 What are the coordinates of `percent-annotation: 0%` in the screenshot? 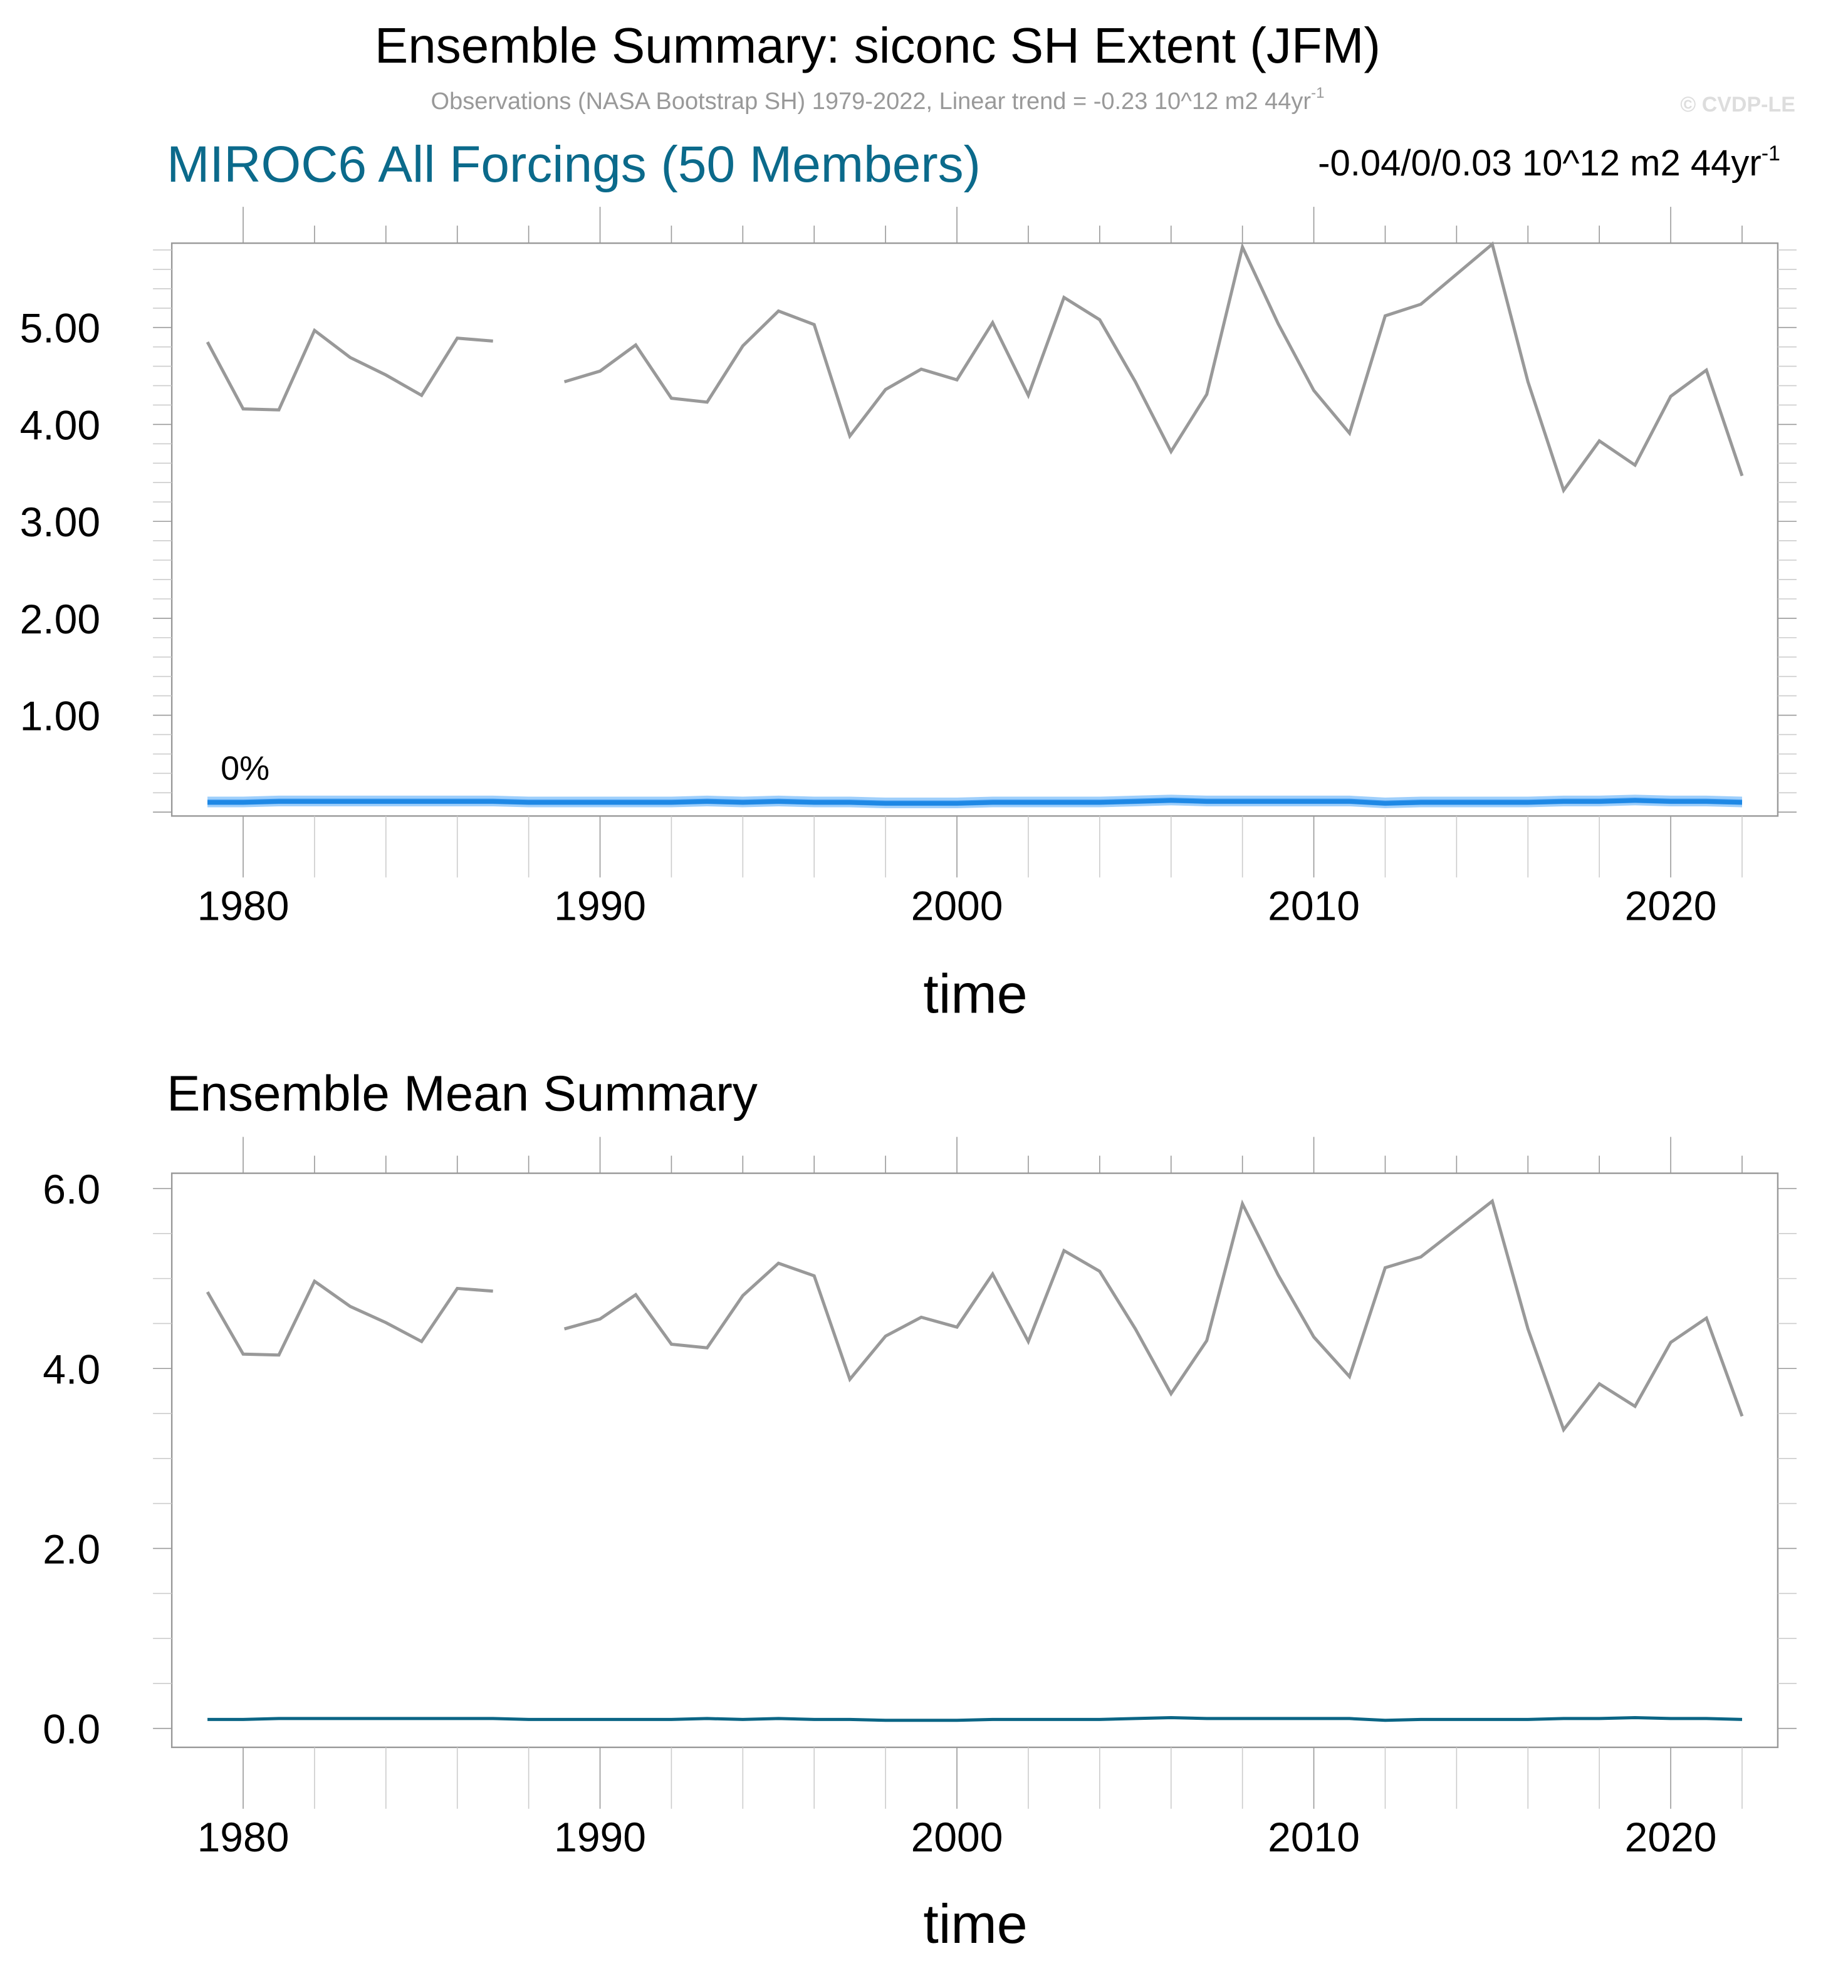 It's located at (245, 768).